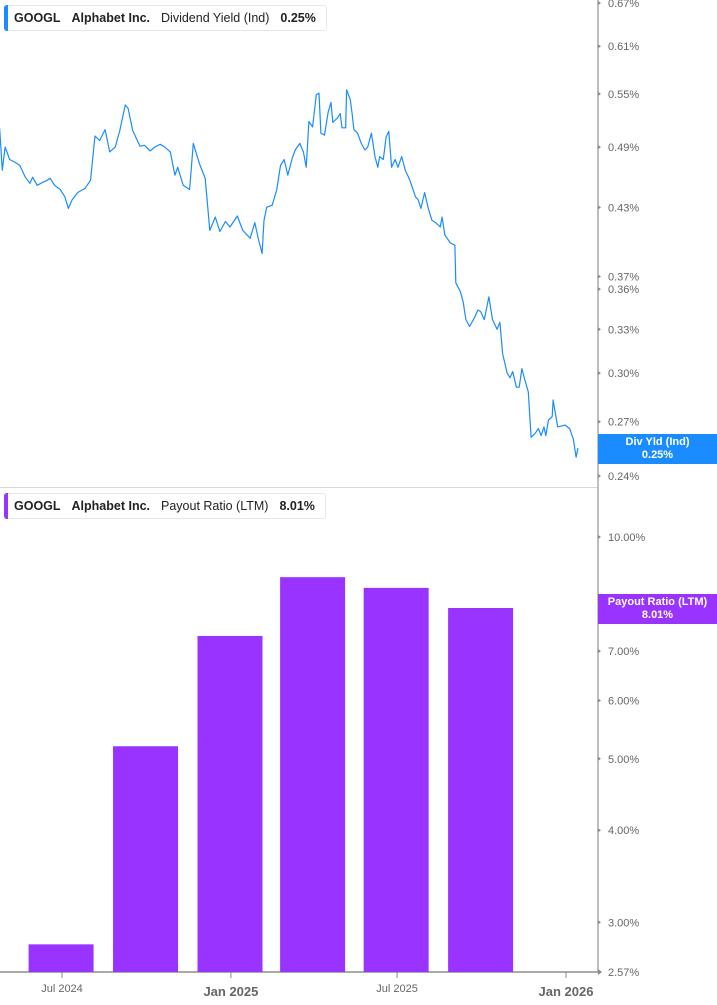  What do you see at coordinates (623, 290) in the screenshot?
I see `y-tick-label: 0.36%` at bounding box center [623, 290].